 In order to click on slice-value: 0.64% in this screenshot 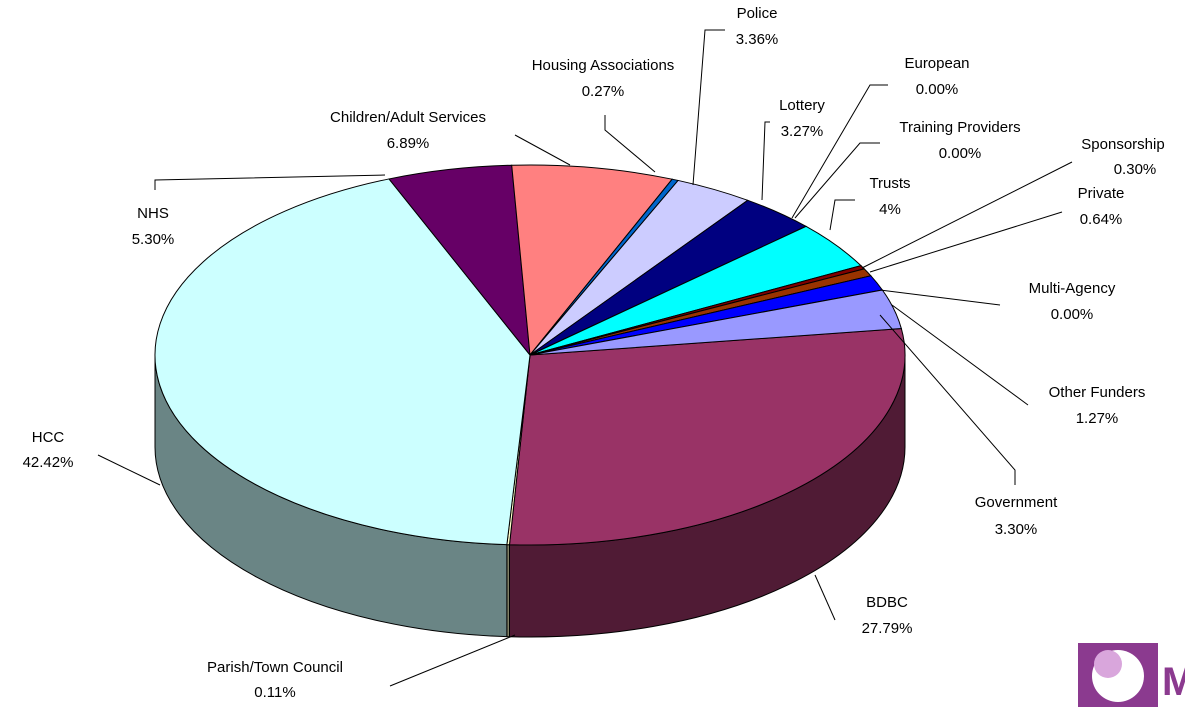, I will do `click(1101, 219)`.